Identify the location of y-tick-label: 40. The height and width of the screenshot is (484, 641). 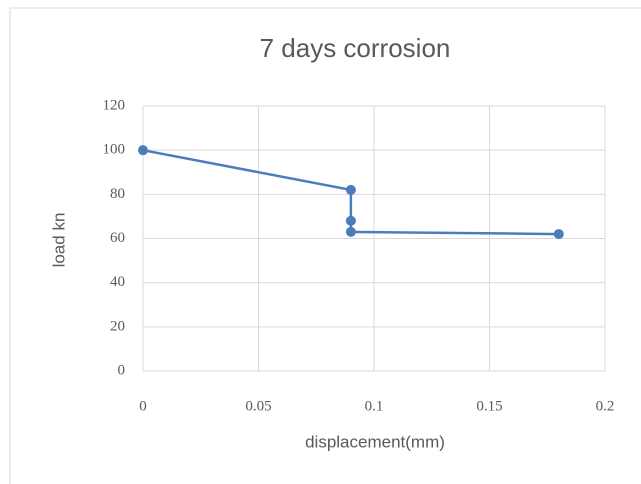
(117, 282).